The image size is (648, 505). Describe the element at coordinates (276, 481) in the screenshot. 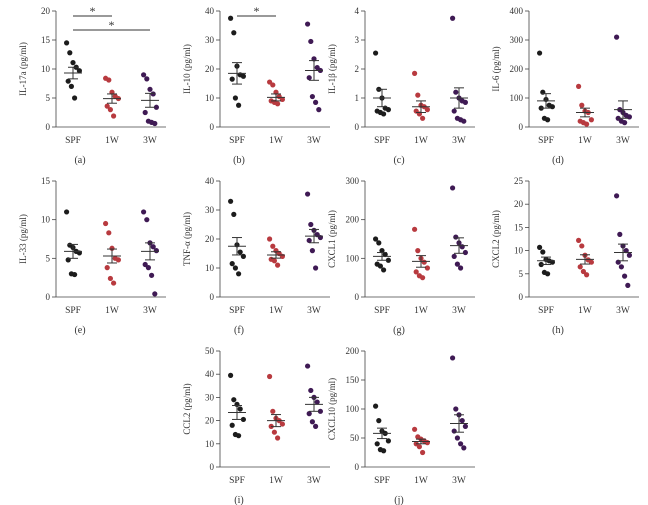

I see `panel-i-category-label: 1W` at that location.